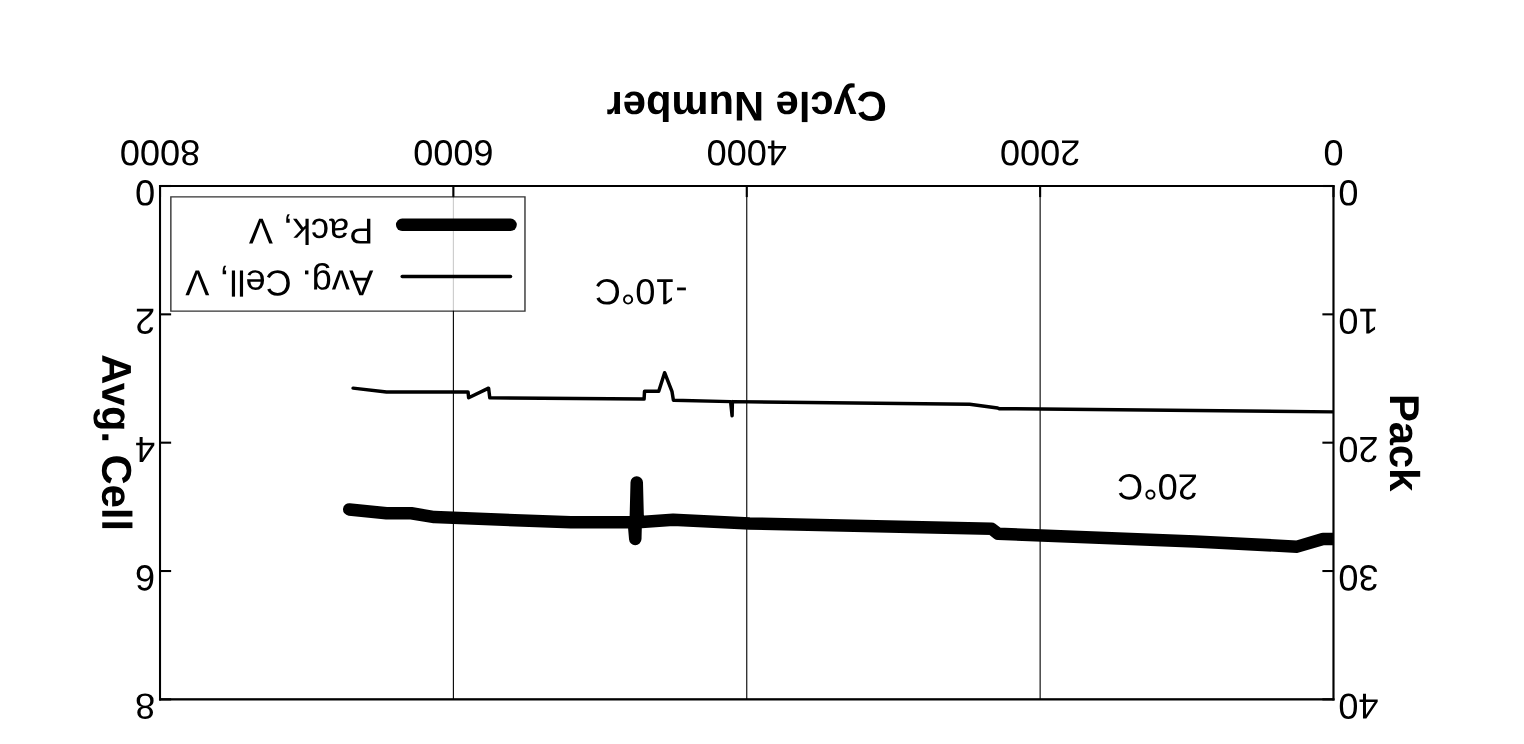 This screenshot has width=1524, height=744. What do you see at coordinates (145, 321) in the screenshot?
I see `y-tick-label: 2` at bounding box center [145, 321].